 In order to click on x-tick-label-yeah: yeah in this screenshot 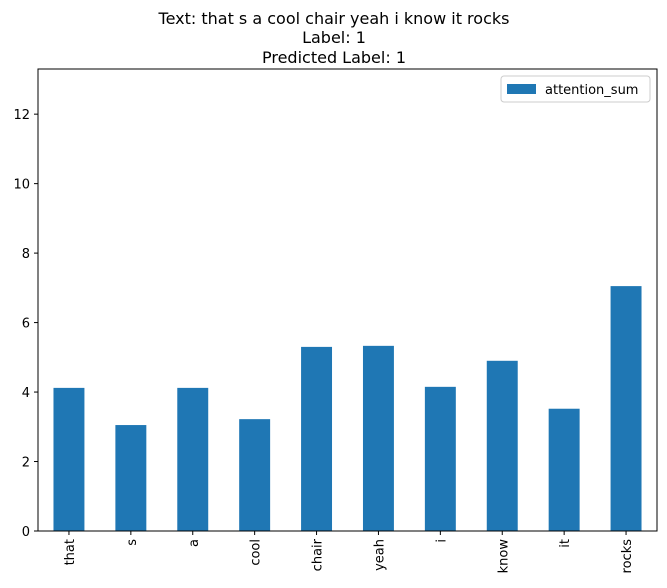, I will do `click(379, 555)`.